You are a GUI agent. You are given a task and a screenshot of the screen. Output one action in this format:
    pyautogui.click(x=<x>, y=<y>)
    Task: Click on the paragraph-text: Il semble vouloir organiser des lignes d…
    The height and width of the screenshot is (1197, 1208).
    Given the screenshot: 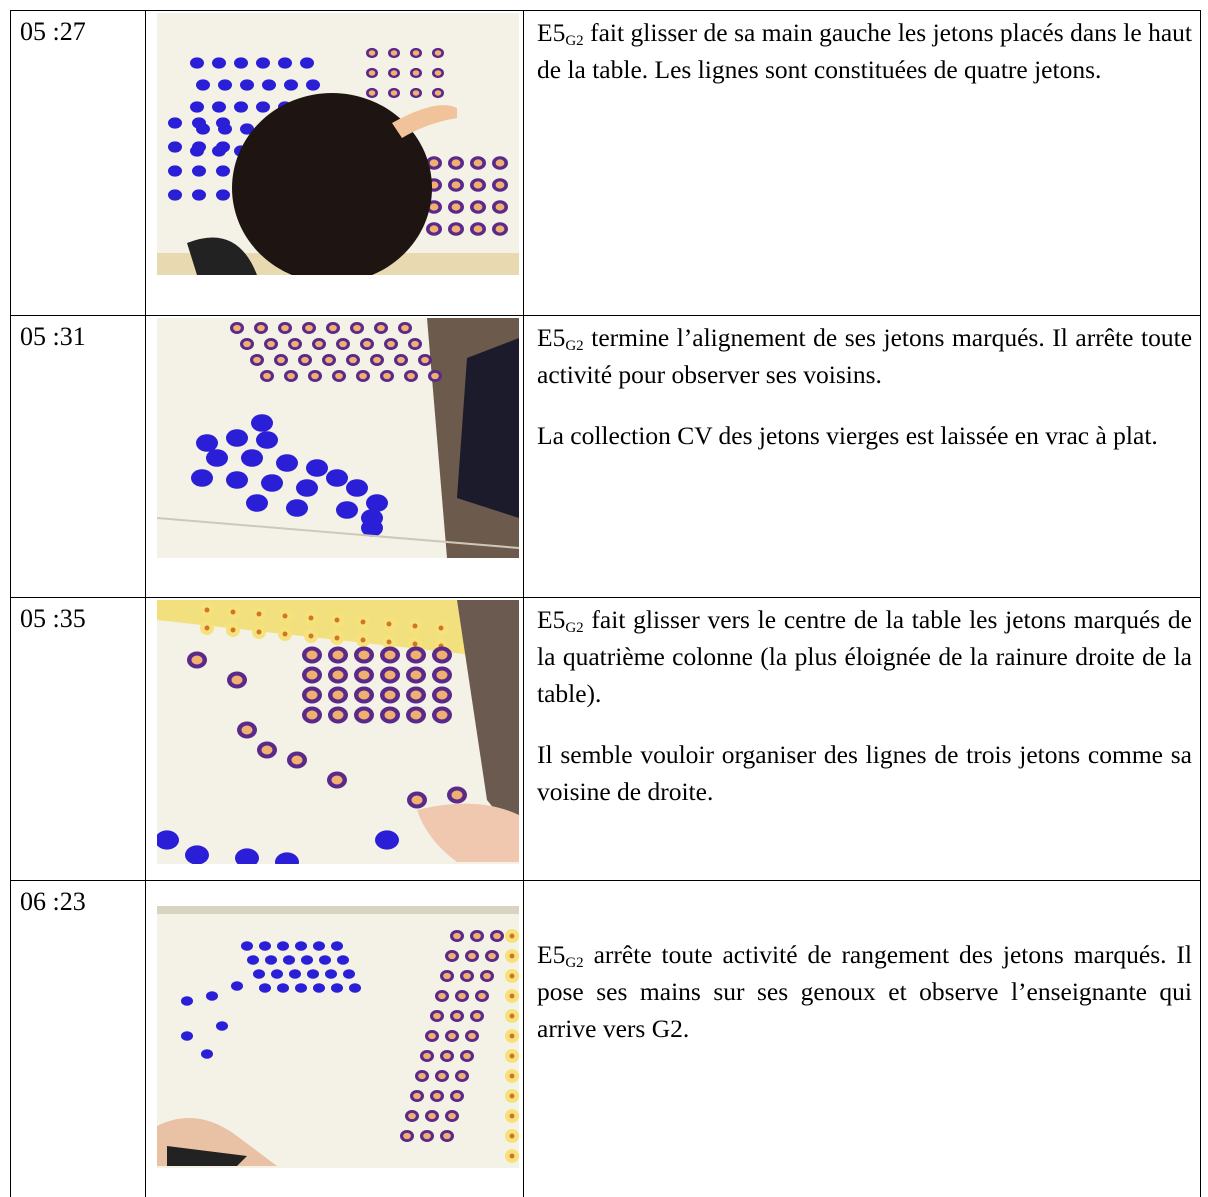 What is the action you would take?
    pyautogui.click(x=864, y=773)
    